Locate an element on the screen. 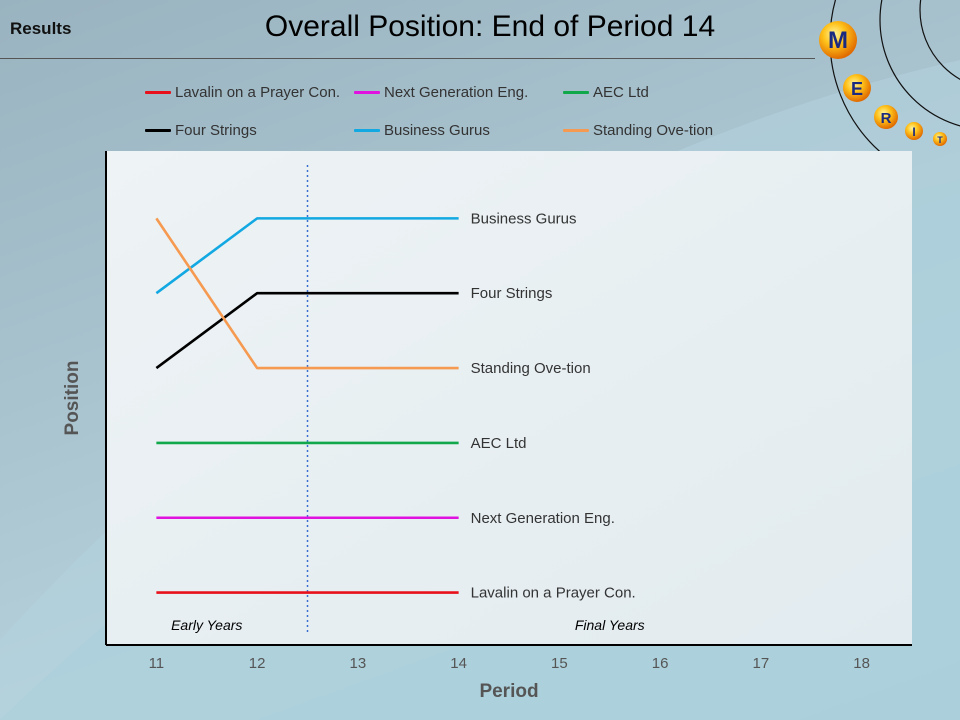 The height and width of the screenshot is (720, 960). series-end-label: Standing Ove-tion is located at coordinates (531, 368).